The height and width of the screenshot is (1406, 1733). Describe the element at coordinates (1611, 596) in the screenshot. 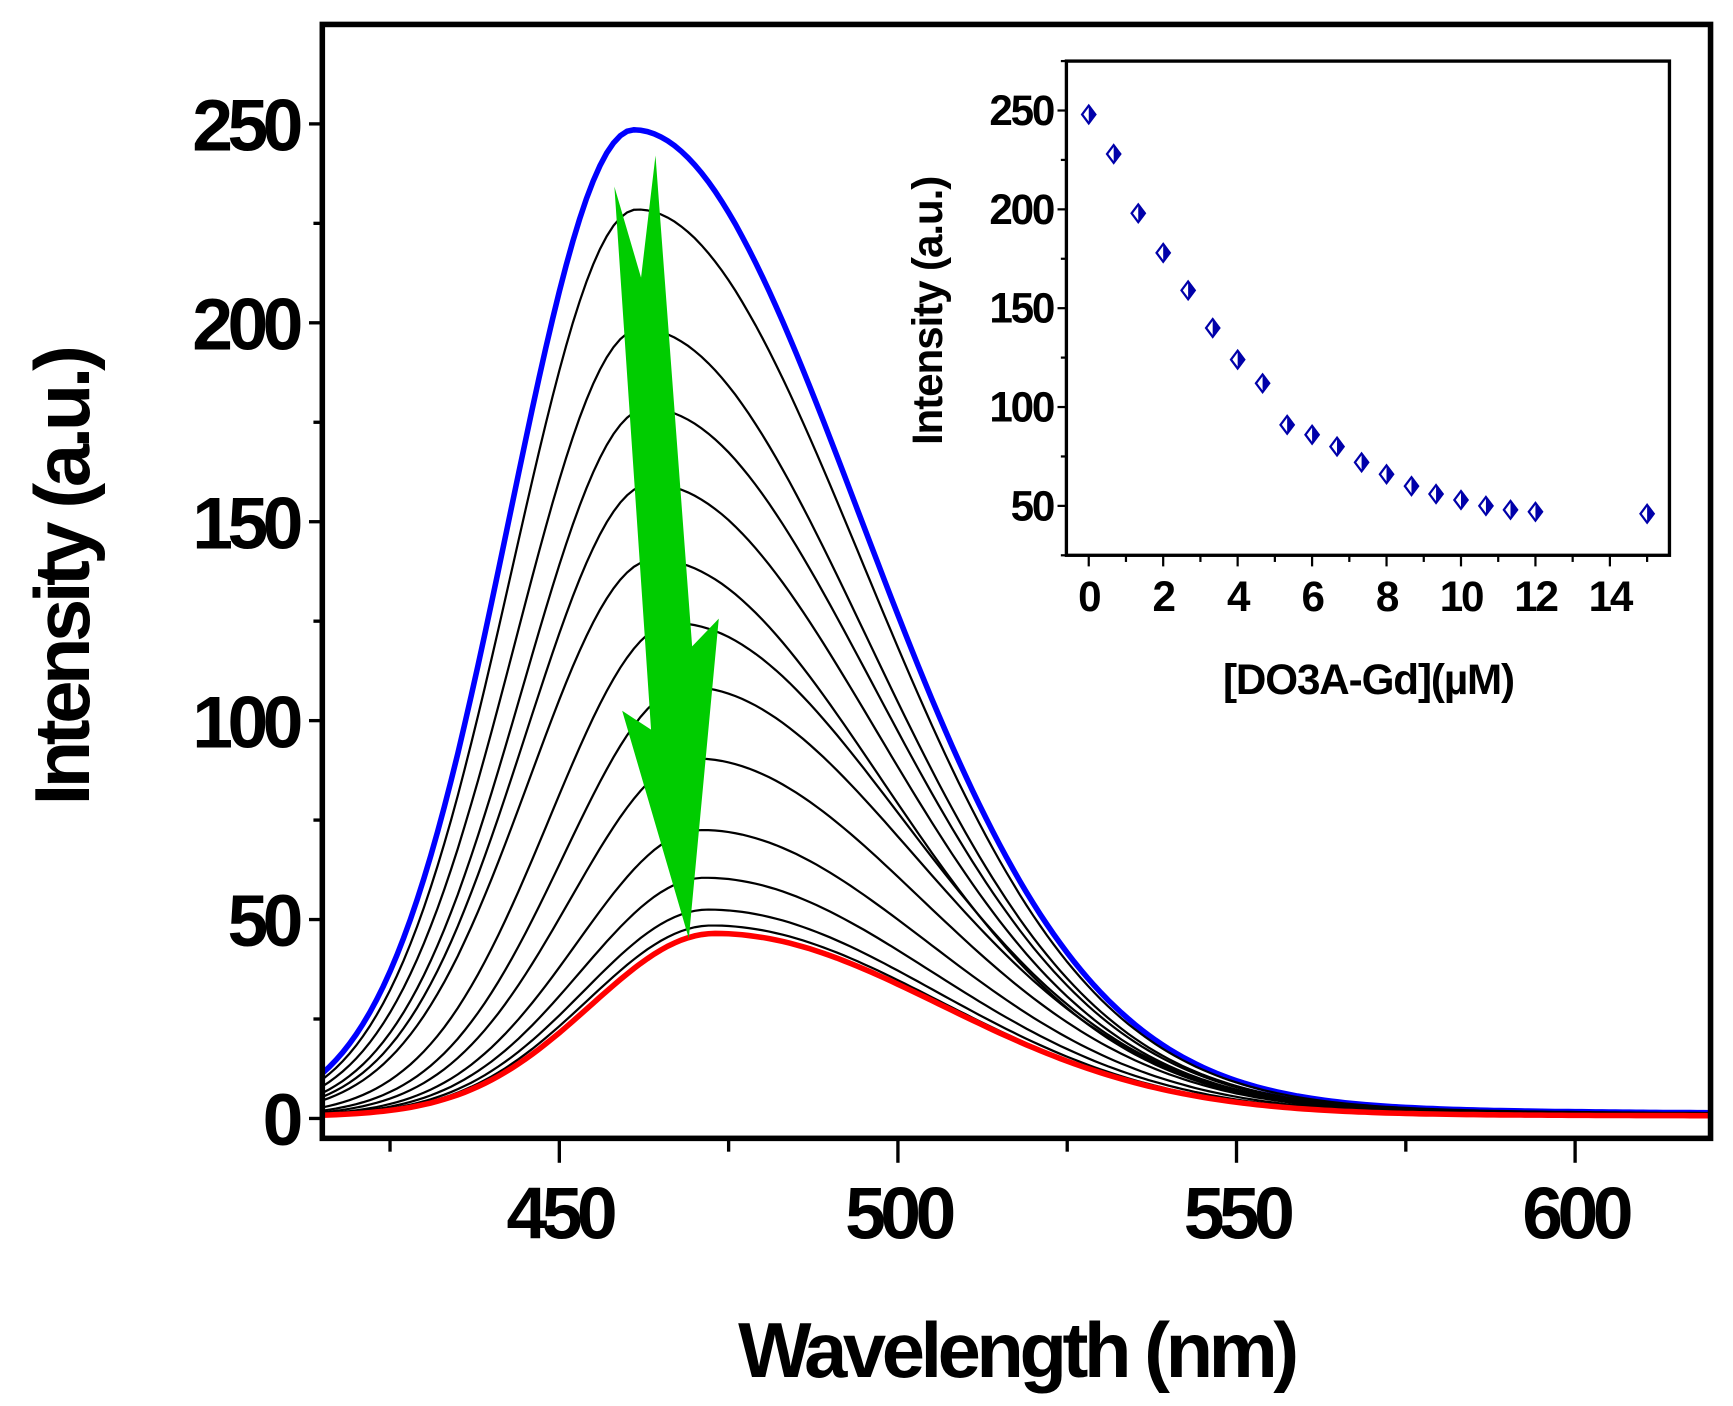

I see `inset-x-tick-label: 14` at that location.